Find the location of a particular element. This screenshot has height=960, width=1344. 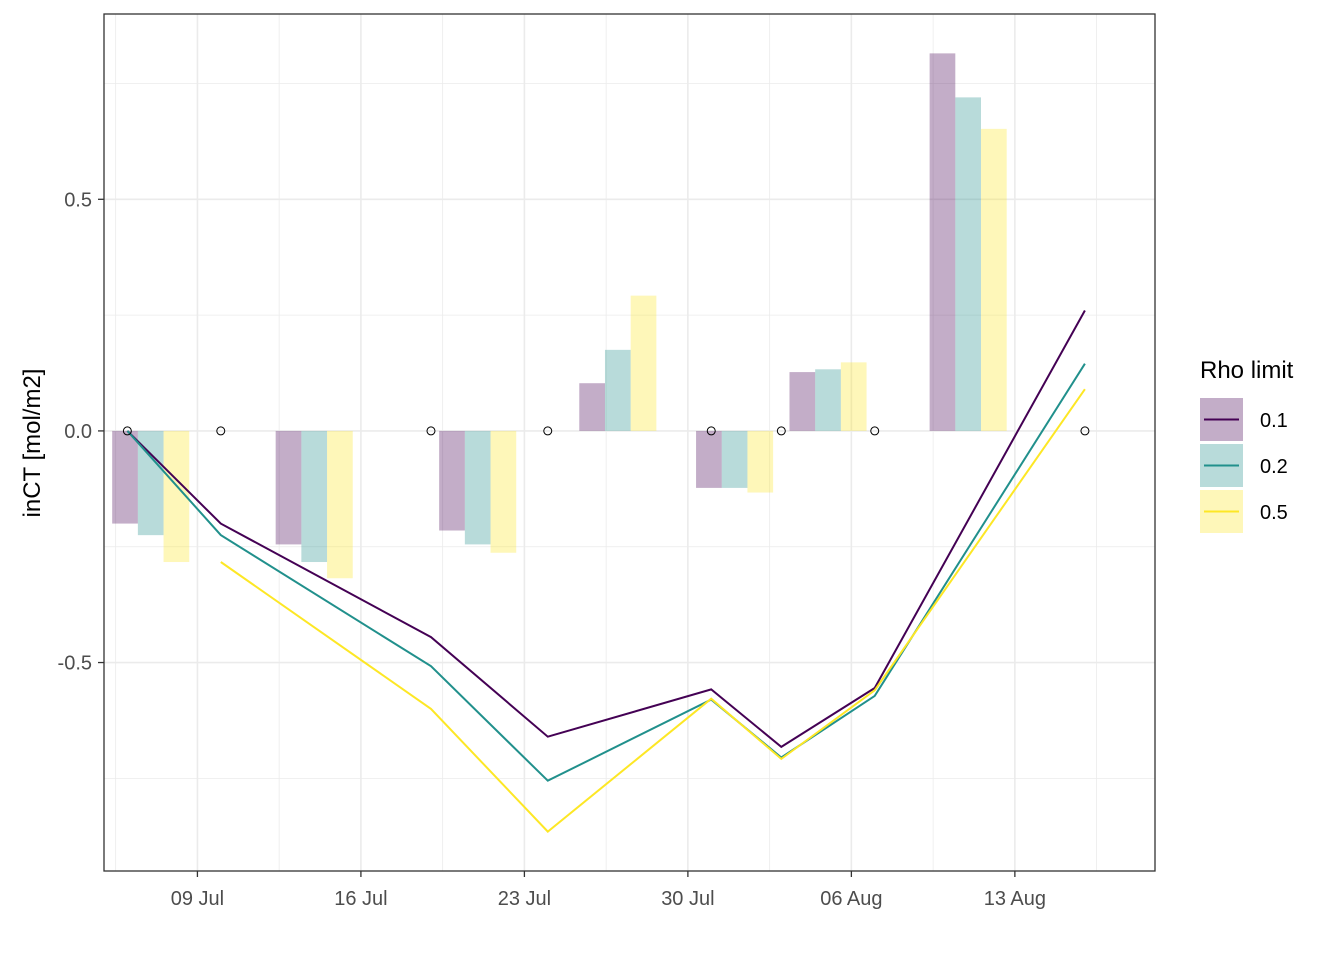

y-axis-title: inCT [mol/m2] is located at coordinates (32, 443).